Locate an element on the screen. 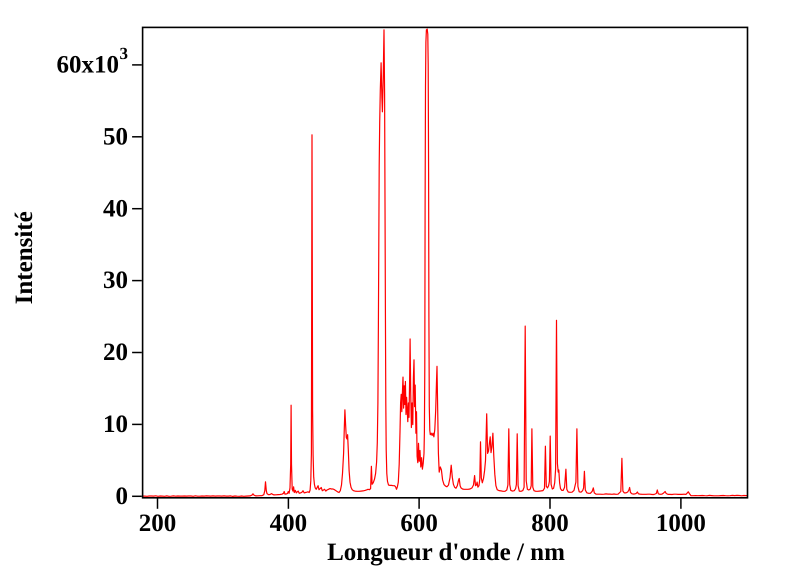 Image resolution: width=800 pixels, height=576 pixels. svg-text: 60x10 is located at coordinates (88, 65).